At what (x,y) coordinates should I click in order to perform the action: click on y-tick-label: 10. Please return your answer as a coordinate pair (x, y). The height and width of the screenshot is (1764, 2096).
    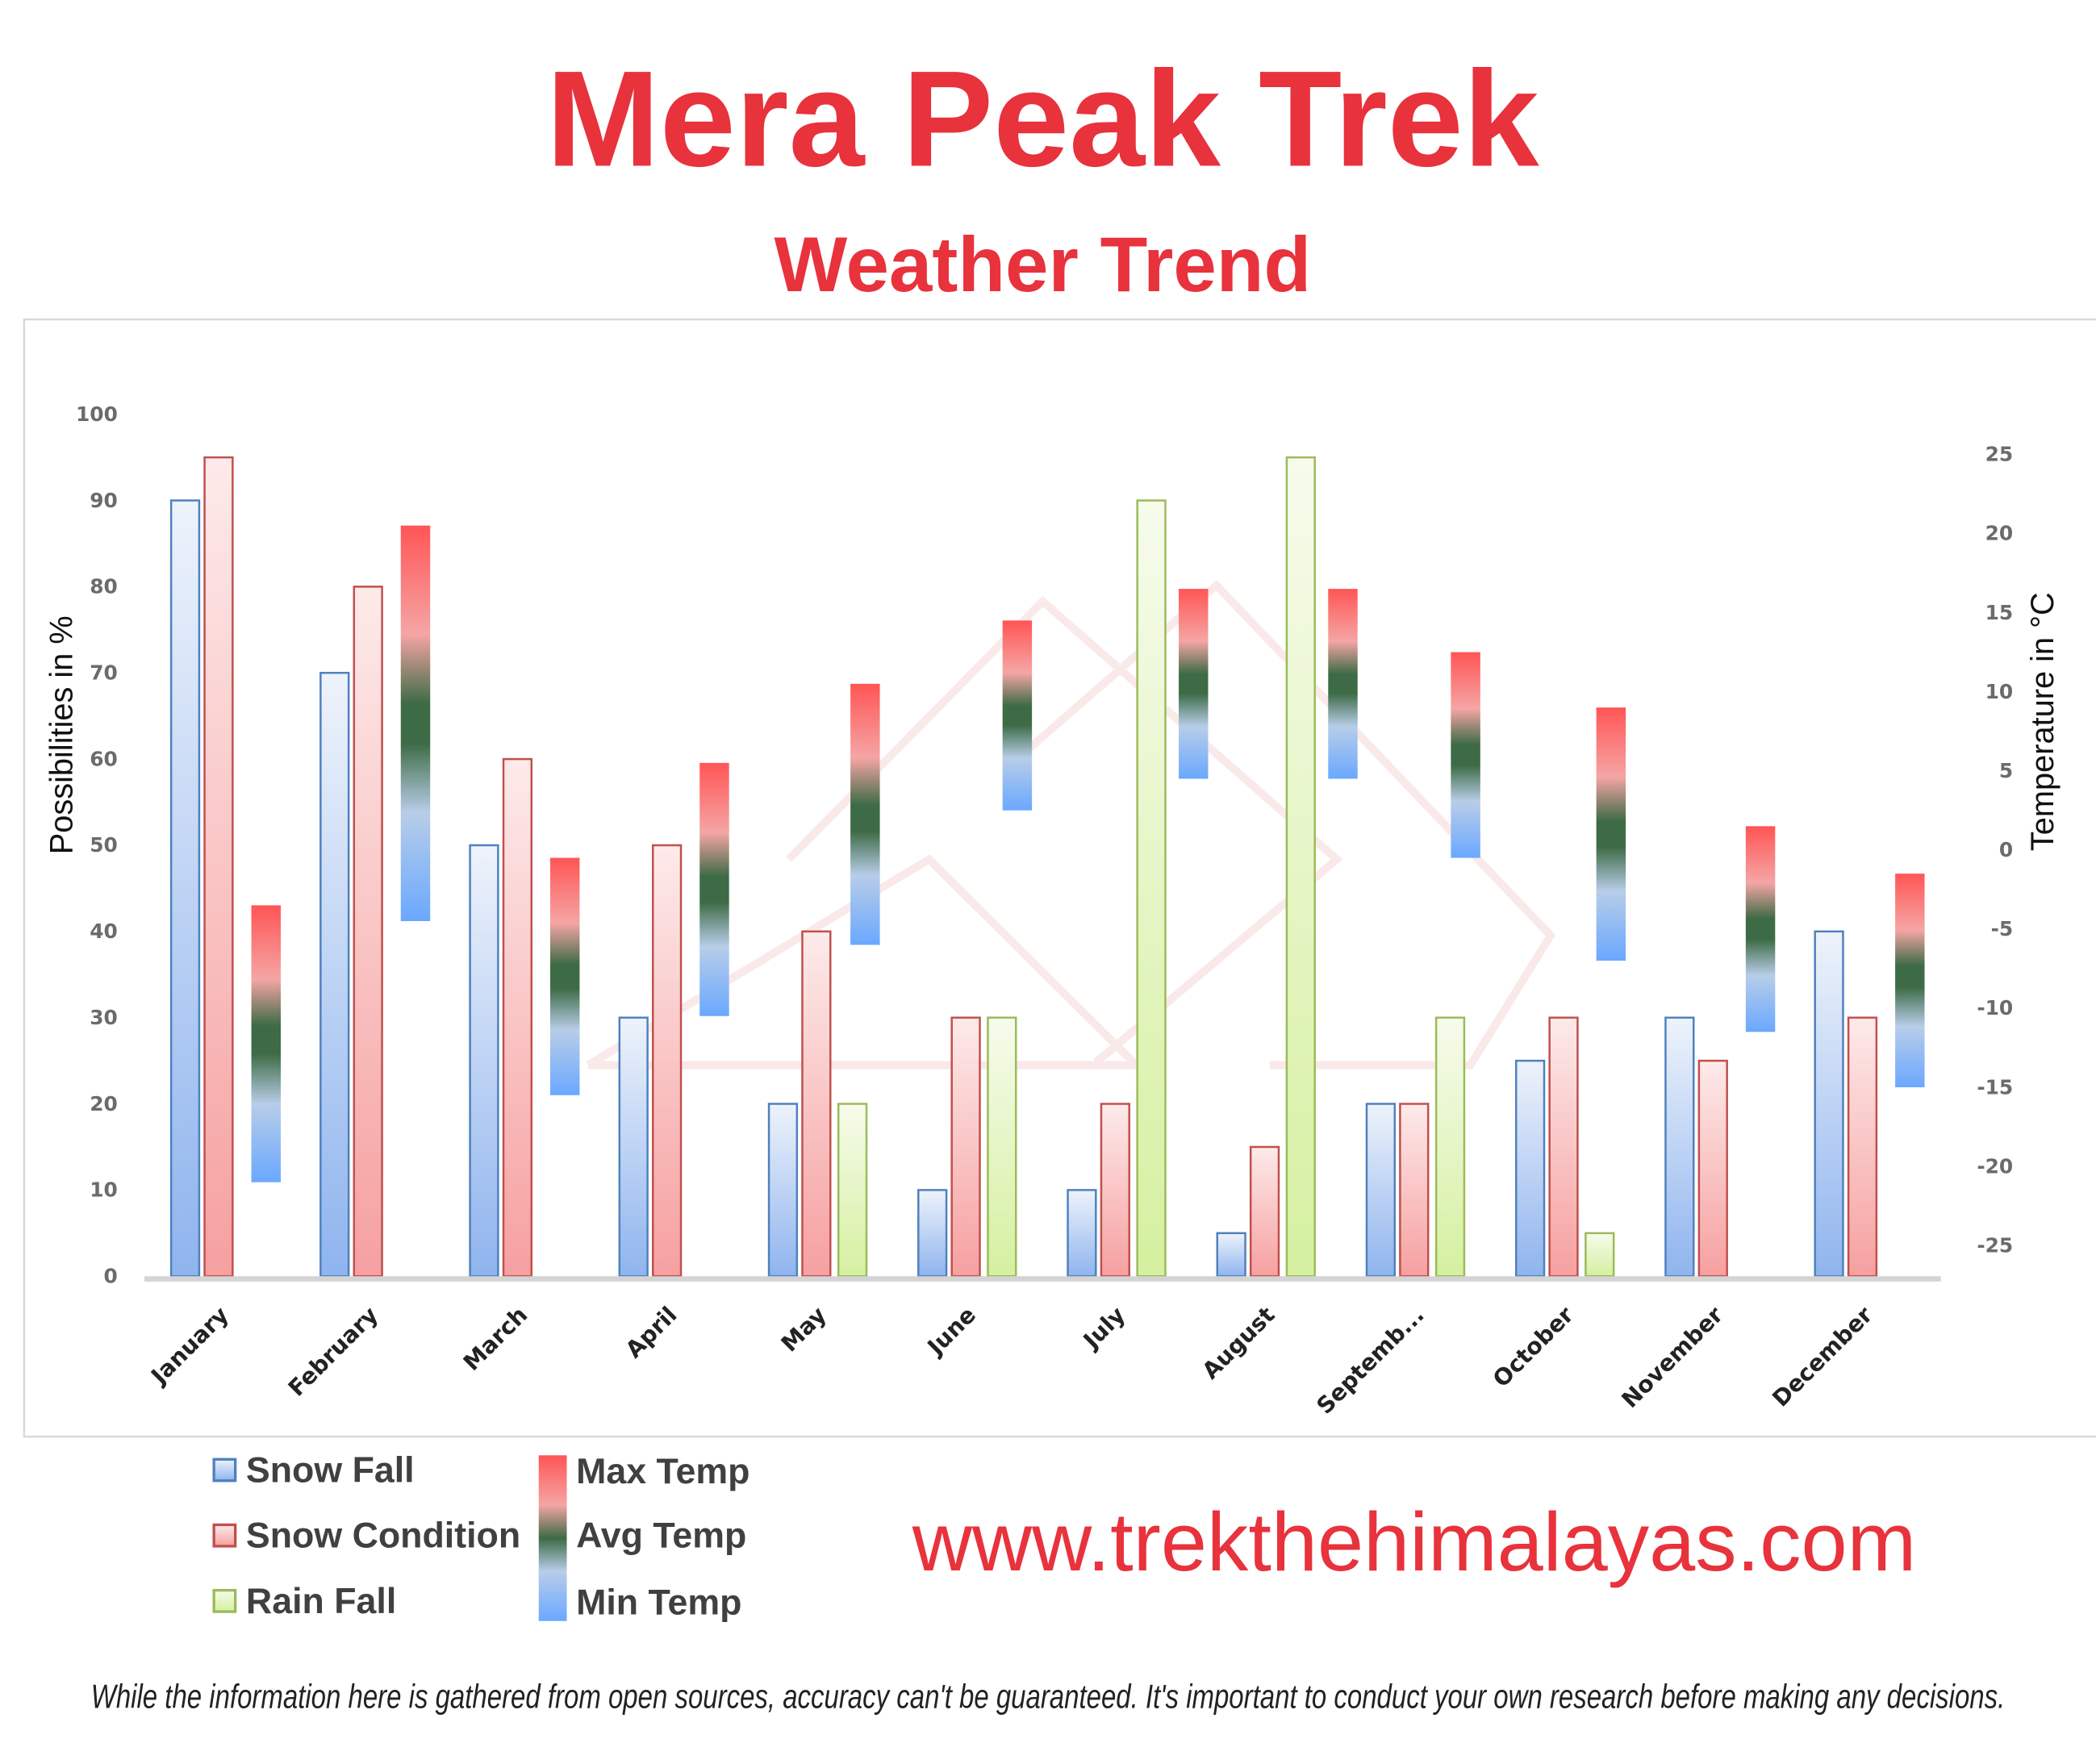
    Looking at the image, I should click on (104, 1190).